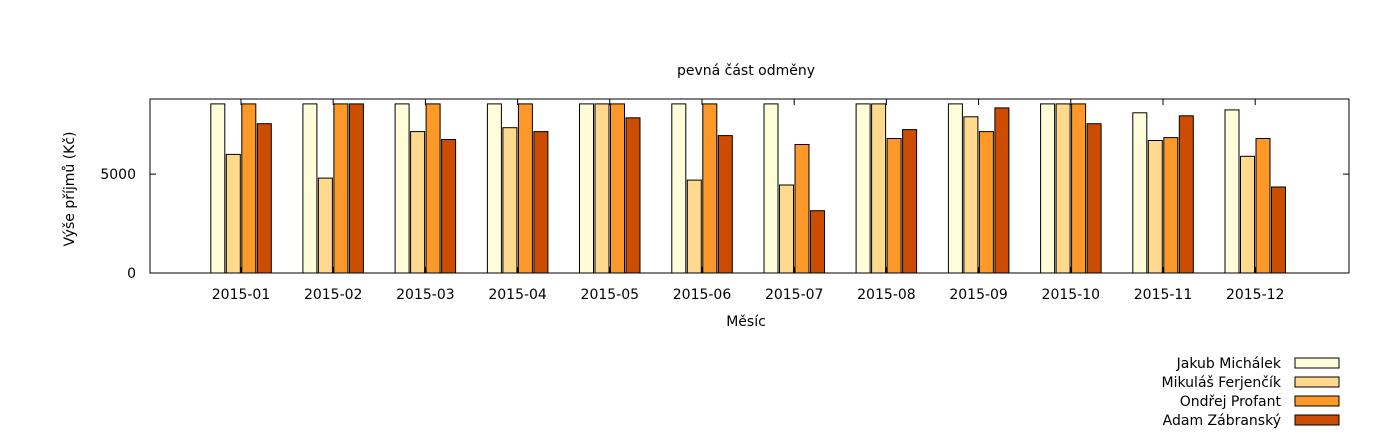  Describe the element at coordinates (746, 322) in the screenshot. I see `x-axis-label: Měsíc` at that location.